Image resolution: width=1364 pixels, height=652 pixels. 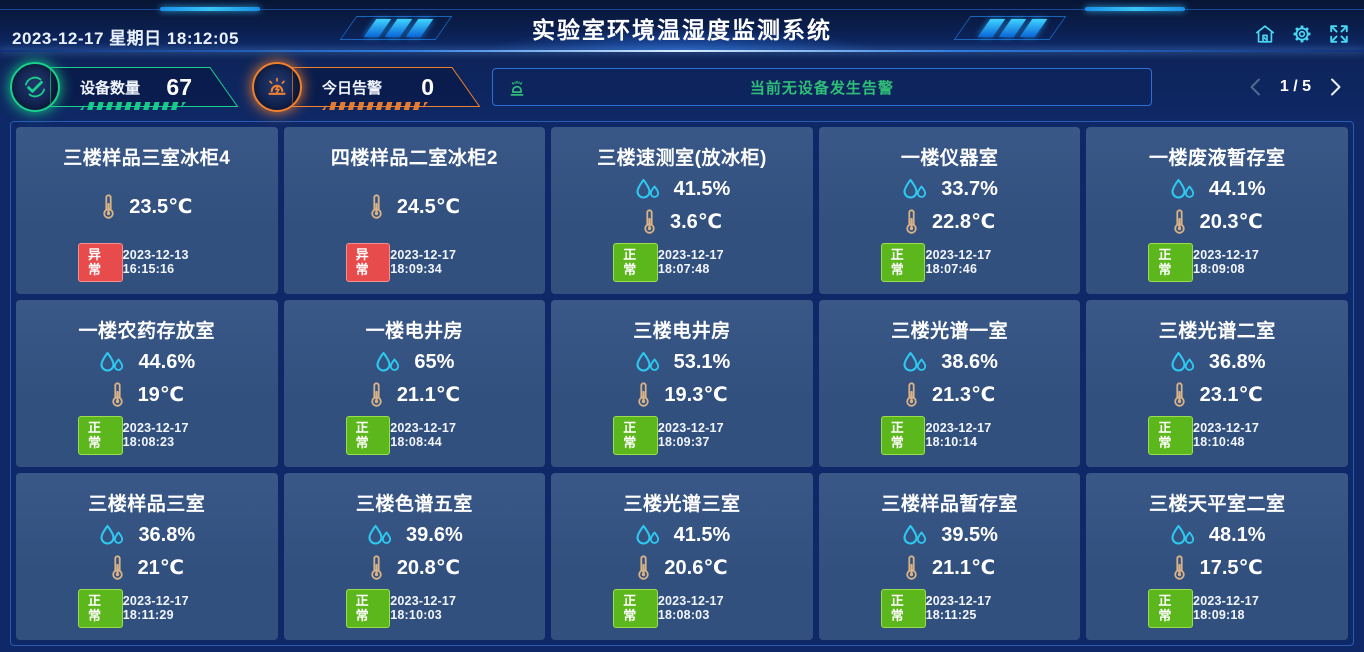 I want to click on card-metrics: 44.6% 19℃, so click(x=147, y=379).